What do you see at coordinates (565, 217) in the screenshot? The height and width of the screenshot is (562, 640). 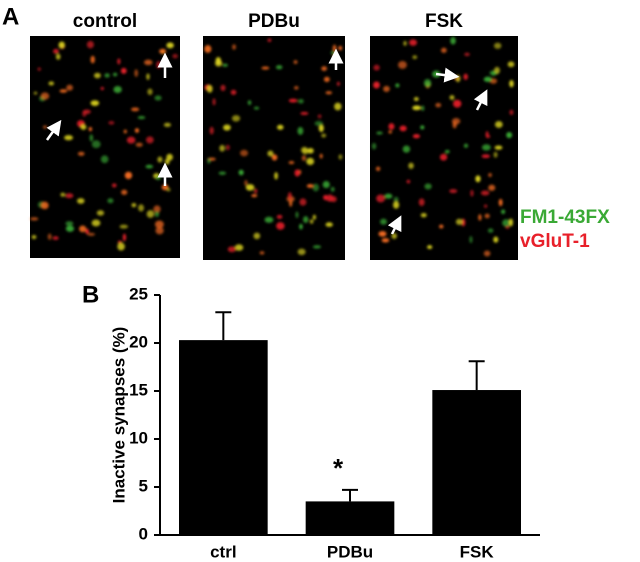 I see `stain-label: FM1-43FX` at bounding box center [565, 217].